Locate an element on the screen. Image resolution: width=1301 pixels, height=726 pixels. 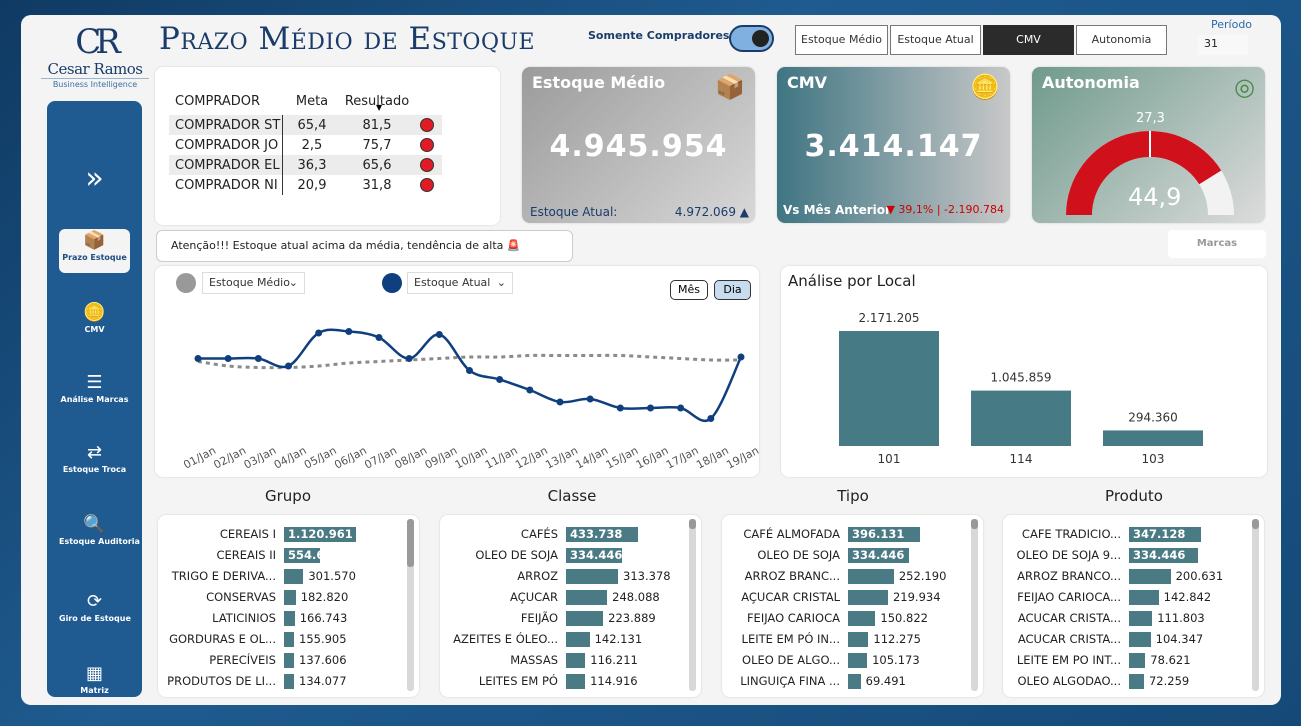
table-row: COMPRADOR EL 36,3 65,6 is located at coordinates (305, 165).